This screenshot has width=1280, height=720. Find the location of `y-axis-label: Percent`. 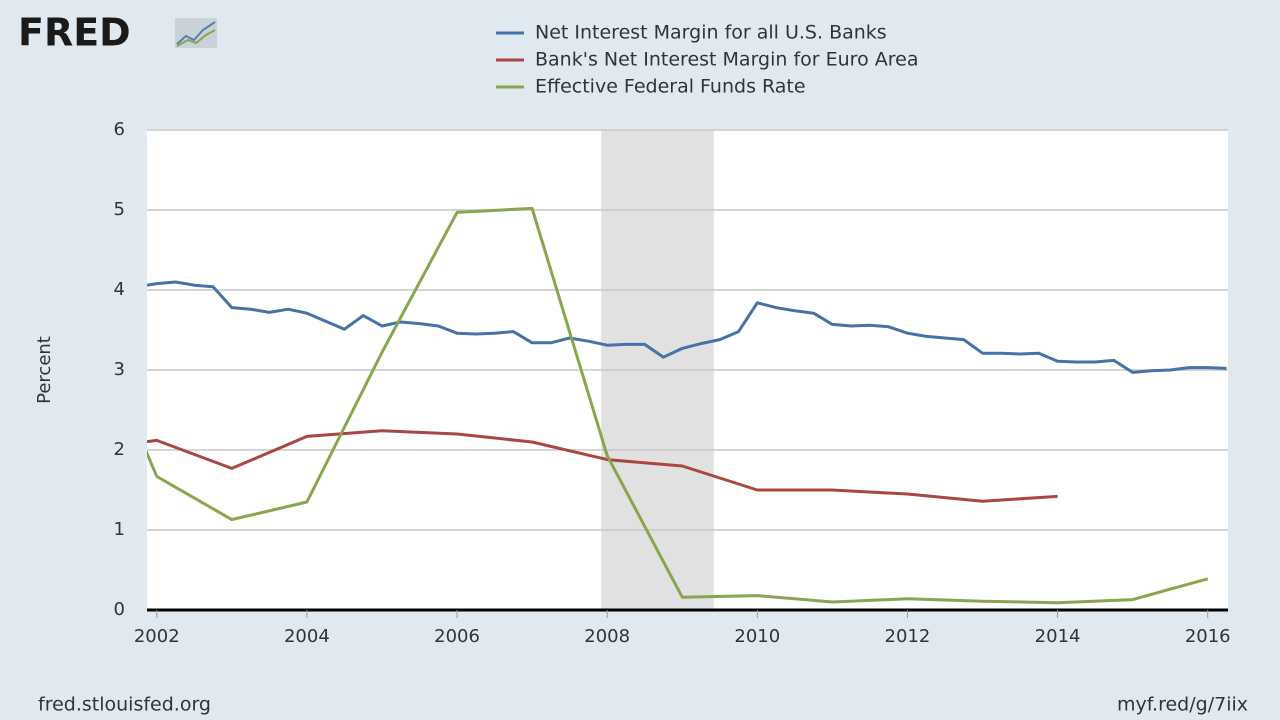

y-axis-label: Percent is located at coordinates (44, 370).